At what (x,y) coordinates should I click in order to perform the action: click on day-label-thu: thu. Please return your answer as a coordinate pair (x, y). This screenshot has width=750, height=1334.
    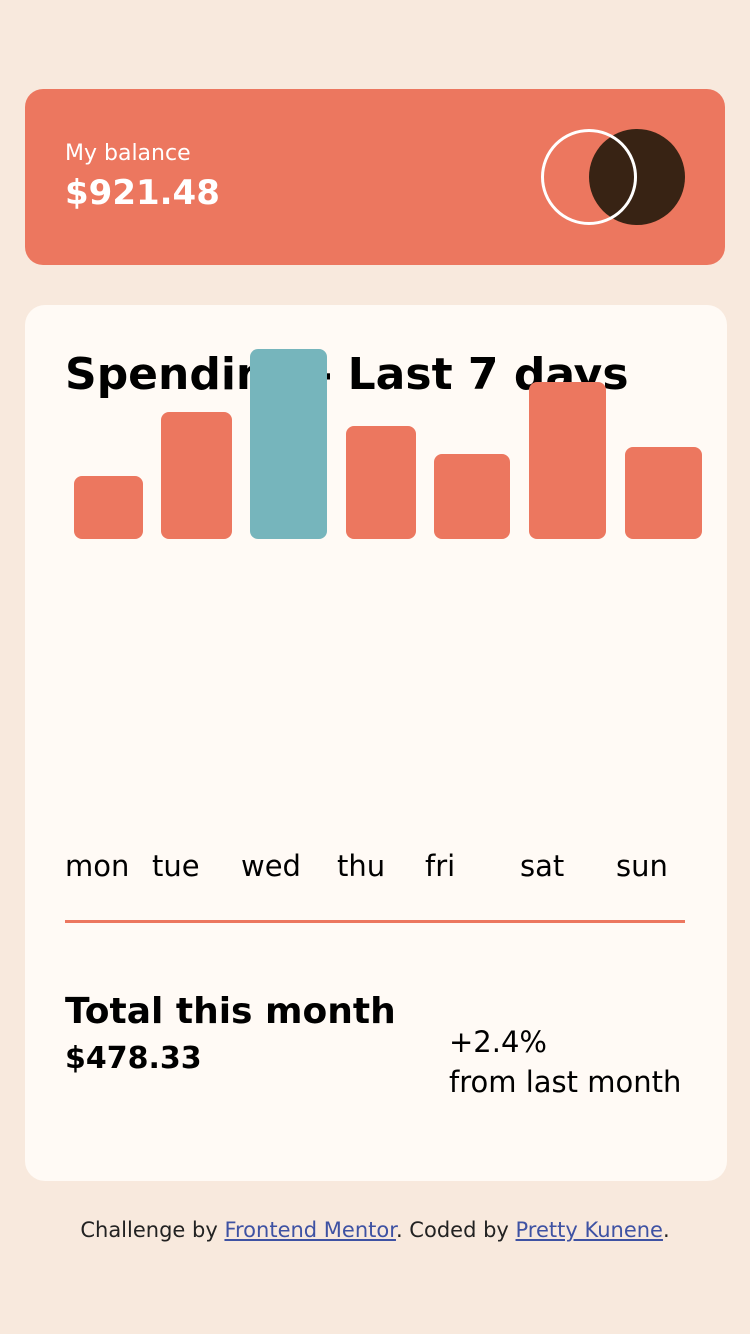
    Looking at the image, I should click on (361, 866).